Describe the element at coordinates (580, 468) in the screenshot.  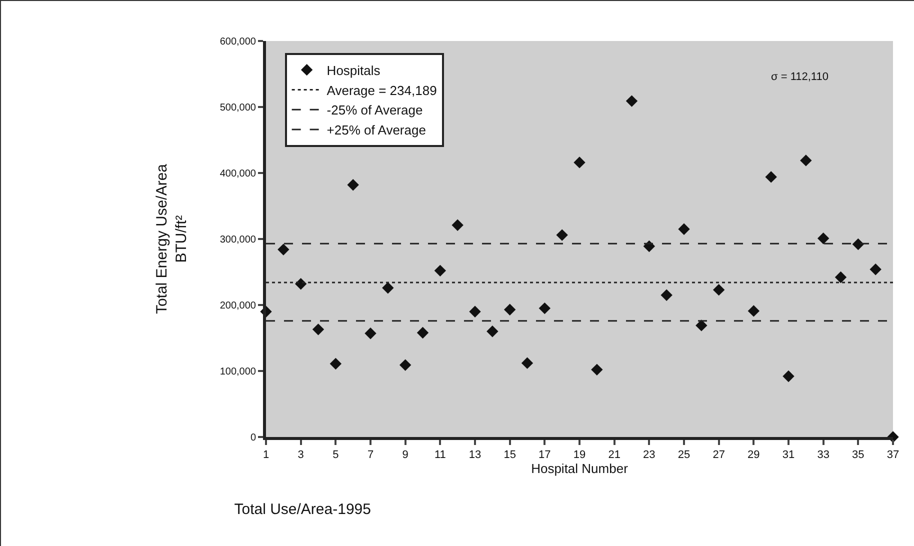
I see `x-axis-title: Hospital Number` at that location.